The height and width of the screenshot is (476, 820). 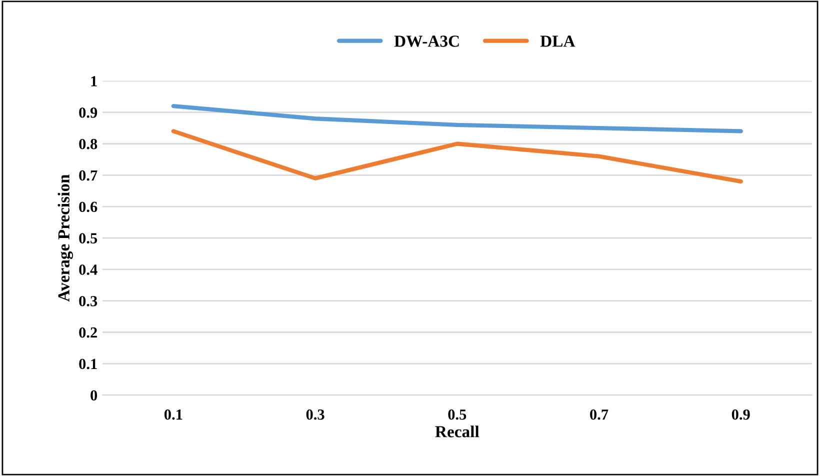 What do you see at coordinates (88, 175) in the screenshot?
I see `y-tick-label: 0.7` at bounding box center [88, 175].